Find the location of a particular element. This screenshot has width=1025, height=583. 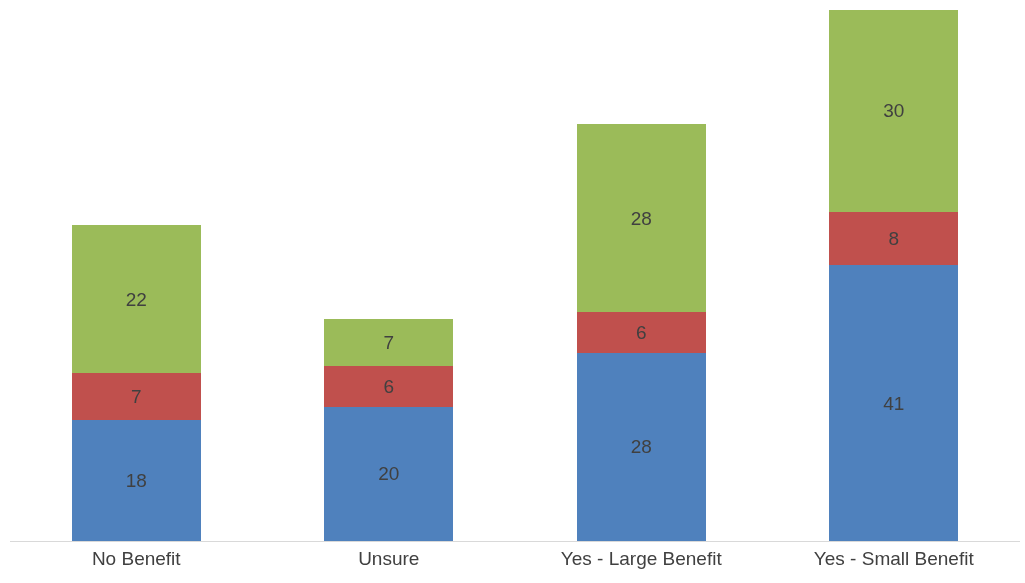

data-label: 22 is located at coordinates (136, 299).